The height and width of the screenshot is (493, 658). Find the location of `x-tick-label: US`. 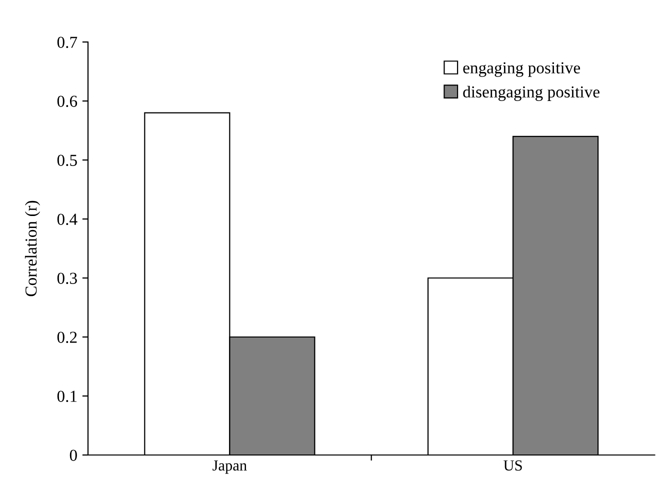

x-tick-label: US is located at coordinates (513, 465).